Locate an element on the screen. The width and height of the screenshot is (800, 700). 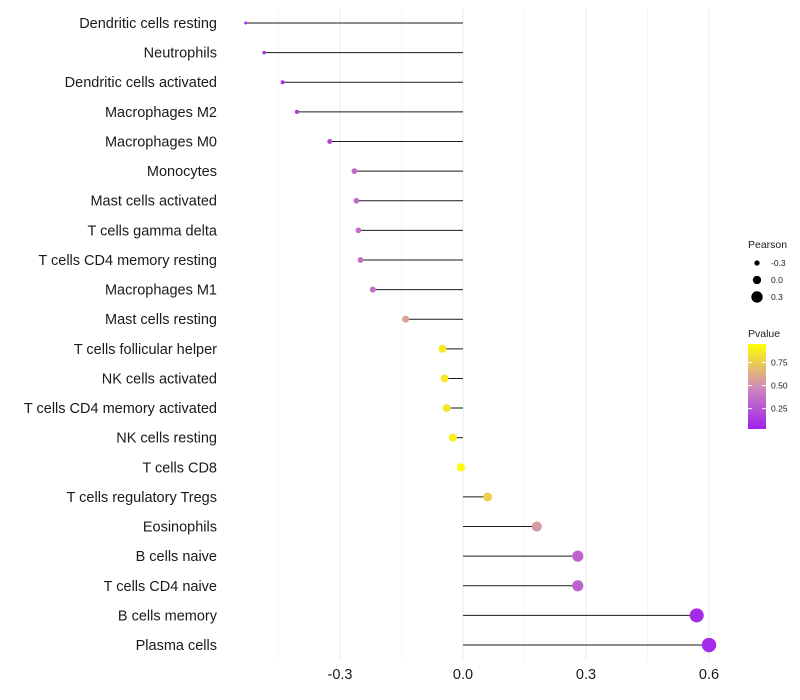
legend-size-label: -0.3 is located at coordinates (778, 263).